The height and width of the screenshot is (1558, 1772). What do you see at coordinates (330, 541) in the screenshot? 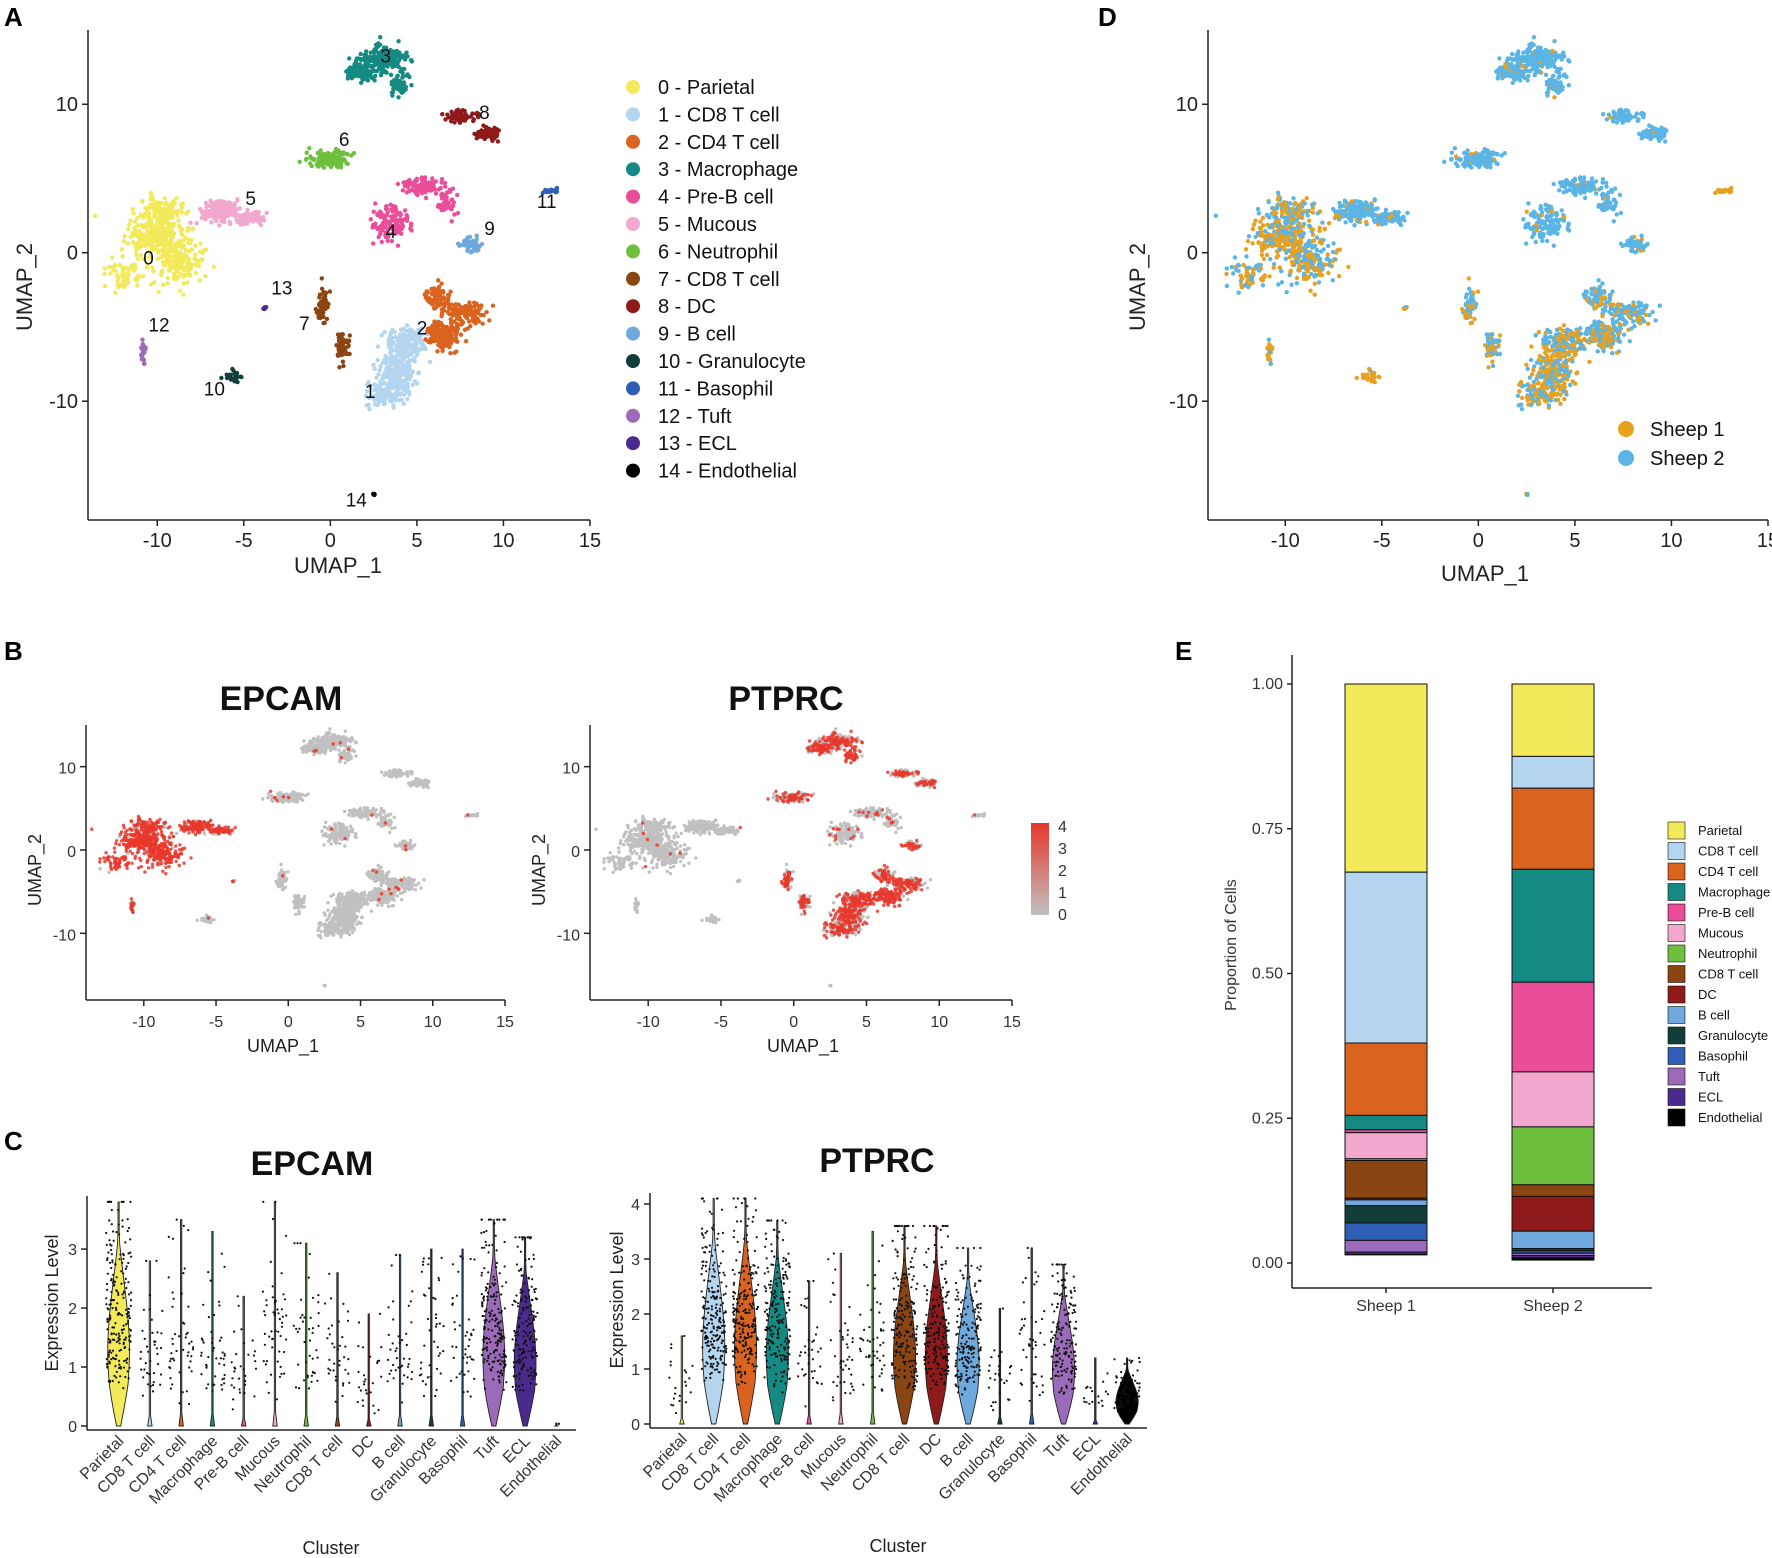
I see `x-tick-label: 0` at bounding box center [330, 541].